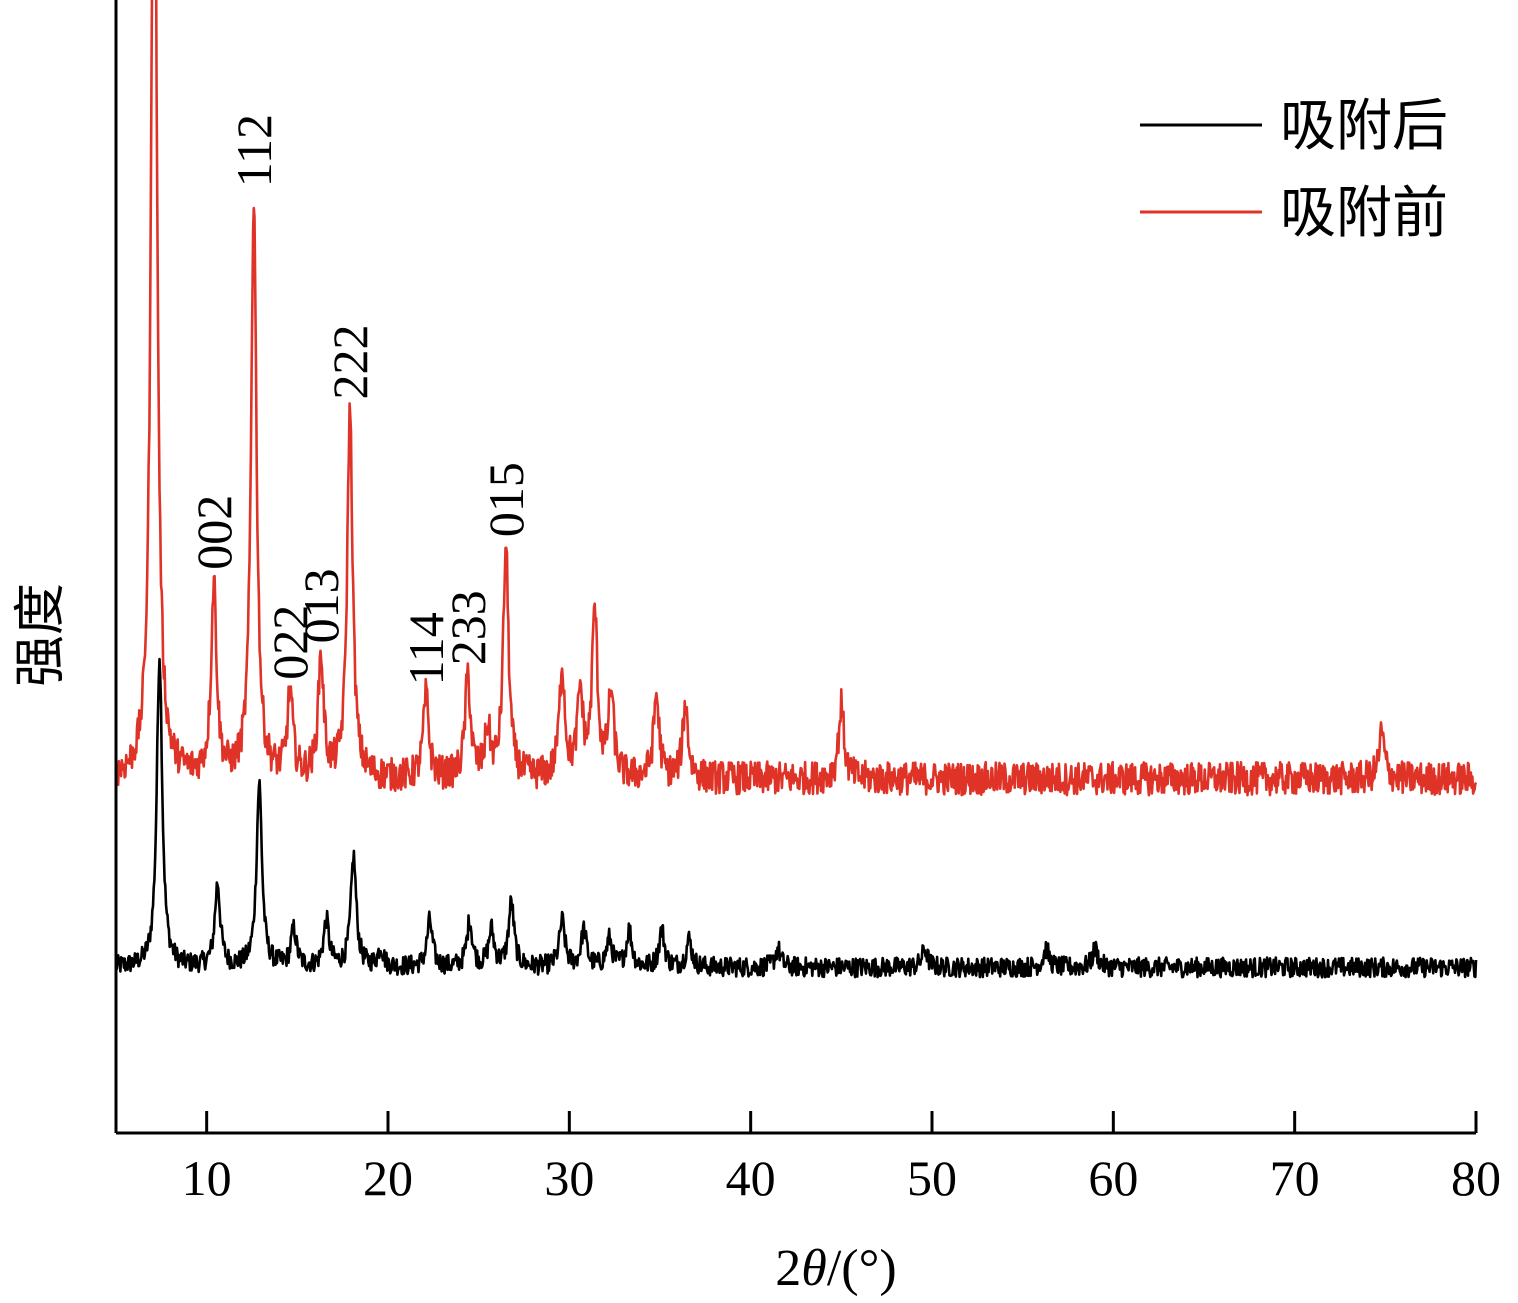 Image resolution: width=1518 pixels, height=1303 pixels. I want to click on legend: 吸附后 吸附前, so click(1294, 170).